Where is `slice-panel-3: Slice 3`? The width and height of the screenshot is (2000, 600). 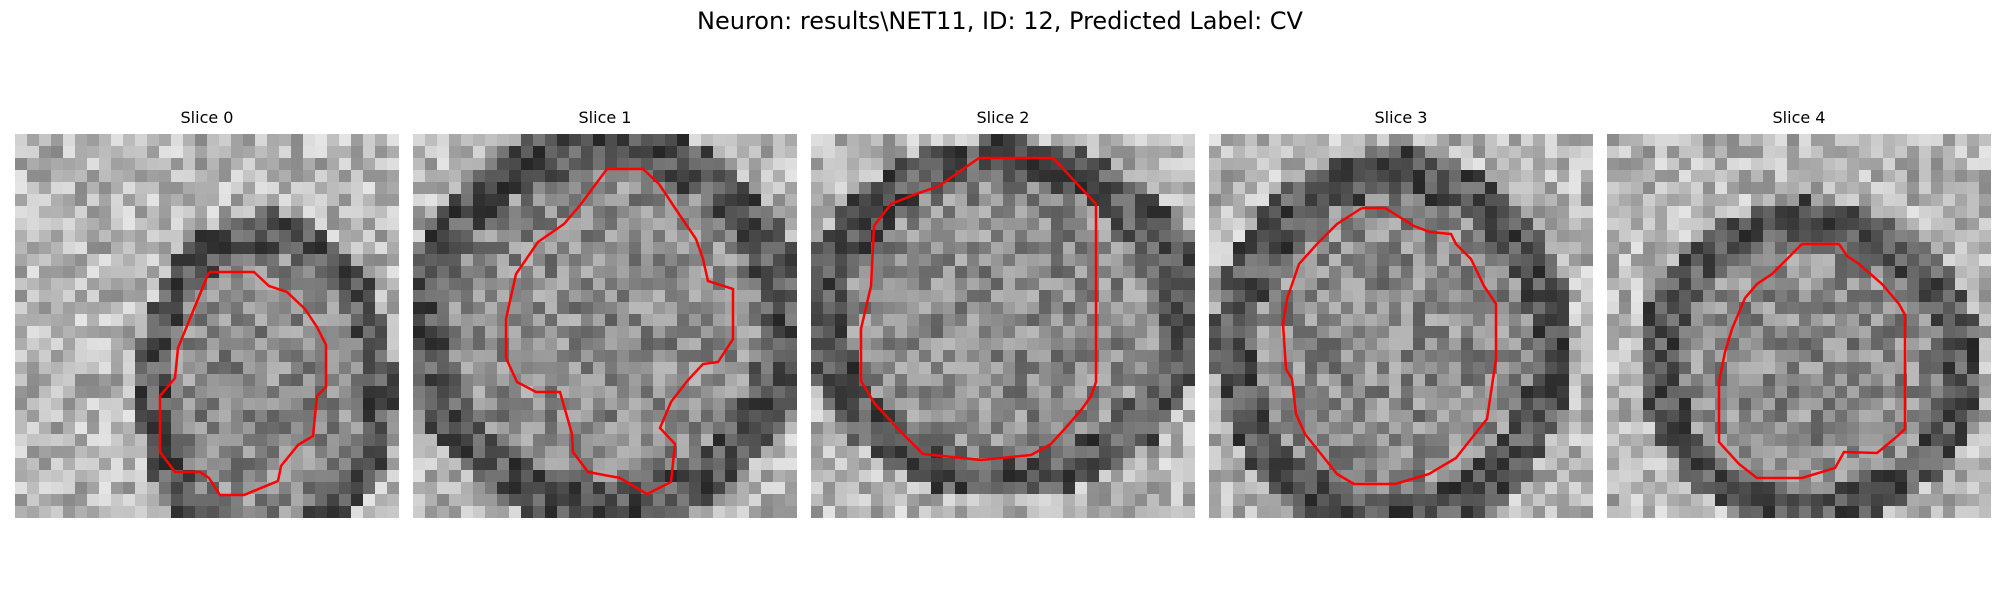
slice-panel-3: Slice 3 is located at coordinates (1401, 313).